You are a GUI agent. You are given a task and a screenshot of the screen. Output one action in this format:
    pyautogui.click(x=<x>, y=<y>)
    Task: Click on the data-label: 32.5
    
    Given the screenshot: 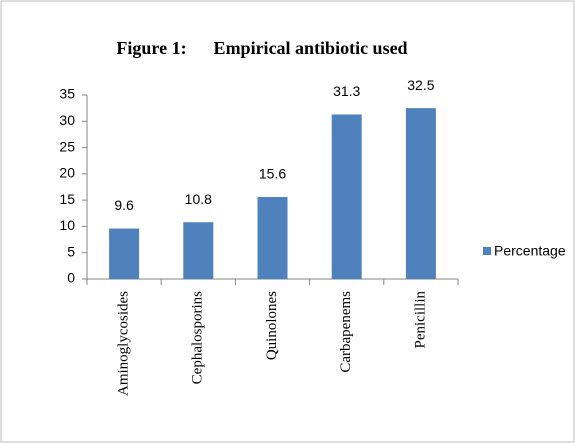 What is the action you would take?
    pyautogui.click(x=420, y=85)
    